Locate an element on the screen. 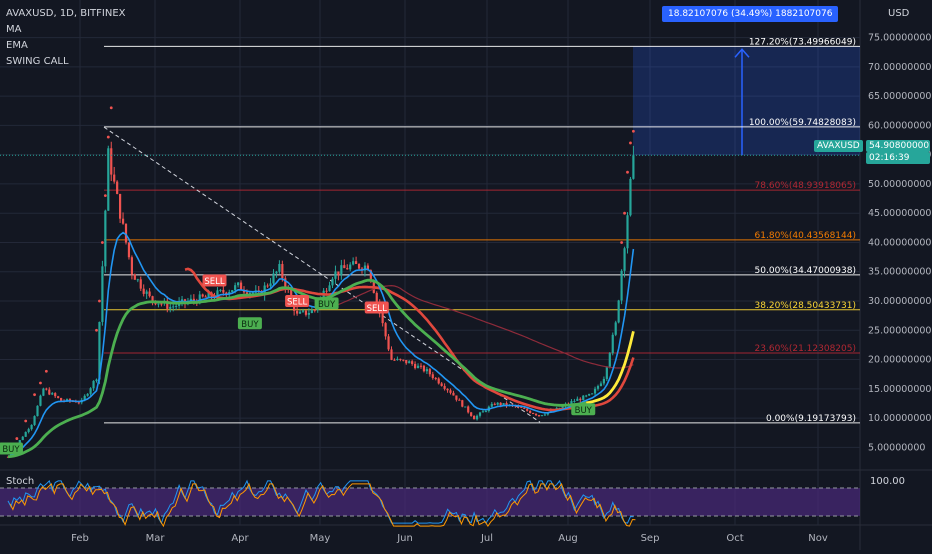 Image resolution: width=932 pixels, height=554 pixels. indicator-ma-label: MA is located at coordinates (14, 29).